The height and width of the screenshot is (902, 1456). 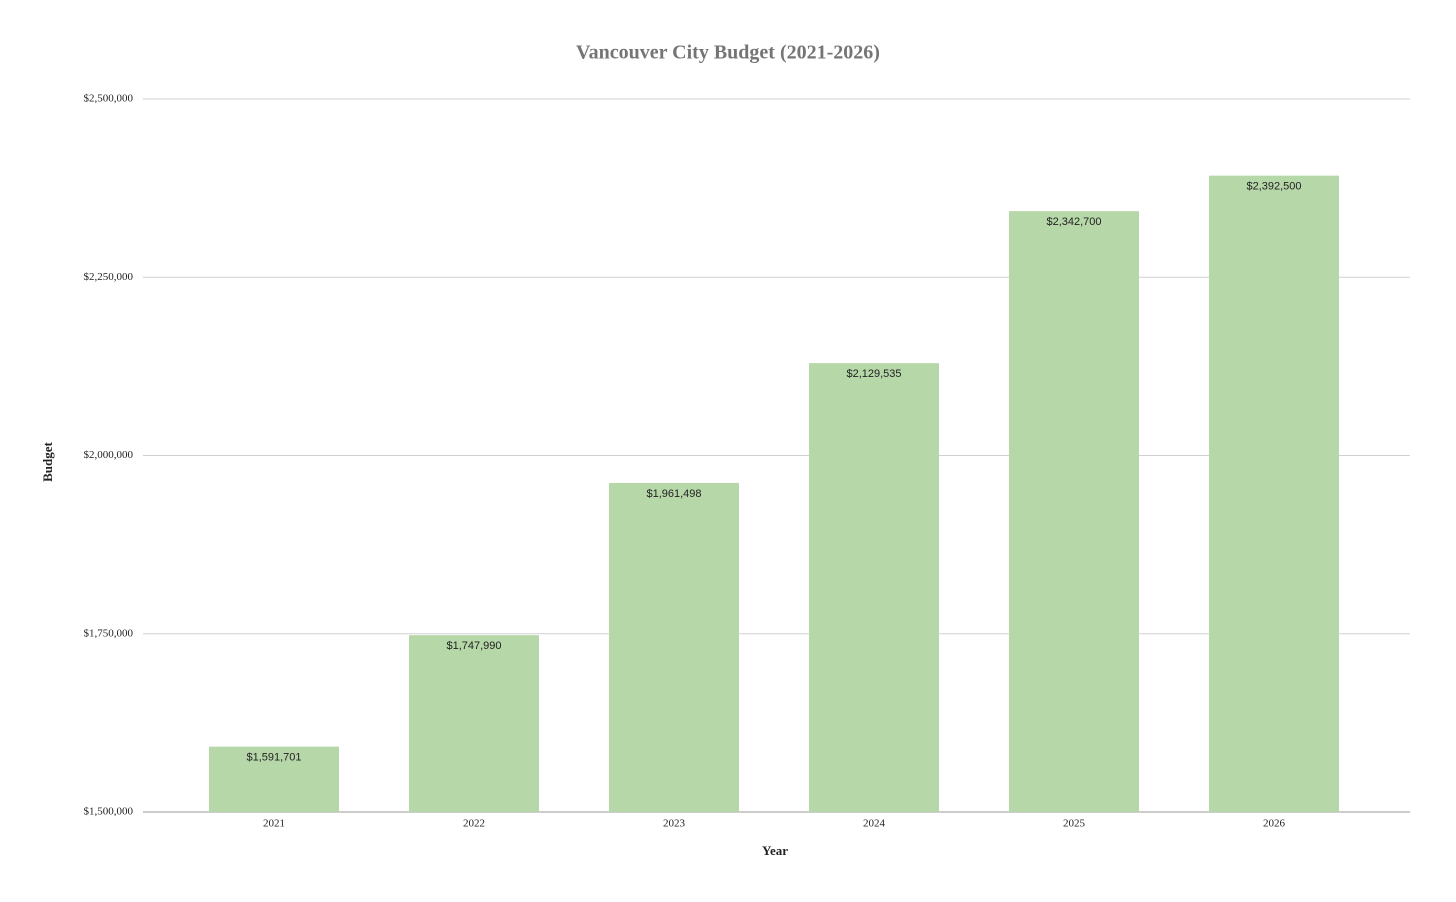 What do you see at coordinates (1074, 824) in the screenshot?
I see `x-tick-label: 2025` at bounding box center [1074, 824].